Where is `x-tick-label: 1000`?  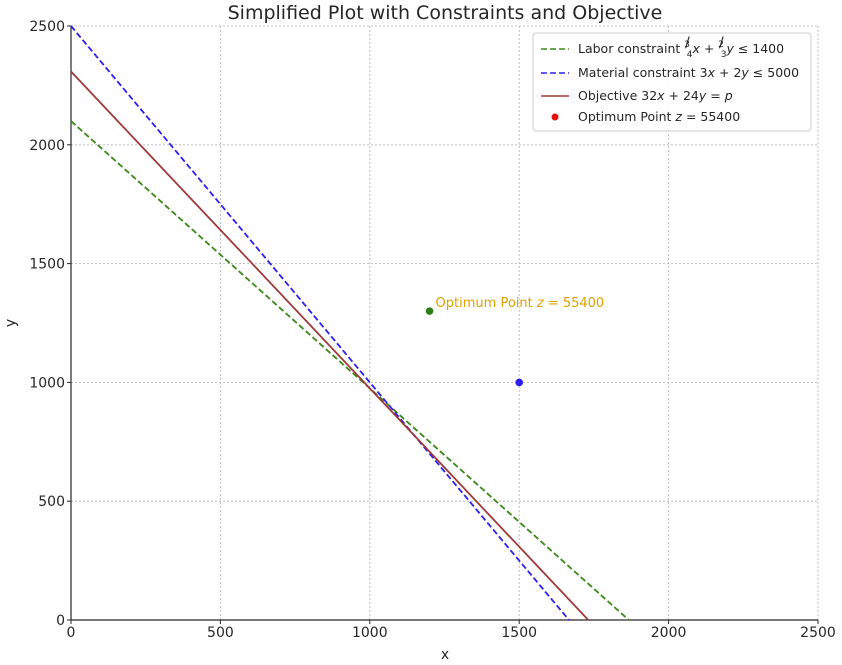
x-tick-label: 1000 is located at coordinates (370, 633).